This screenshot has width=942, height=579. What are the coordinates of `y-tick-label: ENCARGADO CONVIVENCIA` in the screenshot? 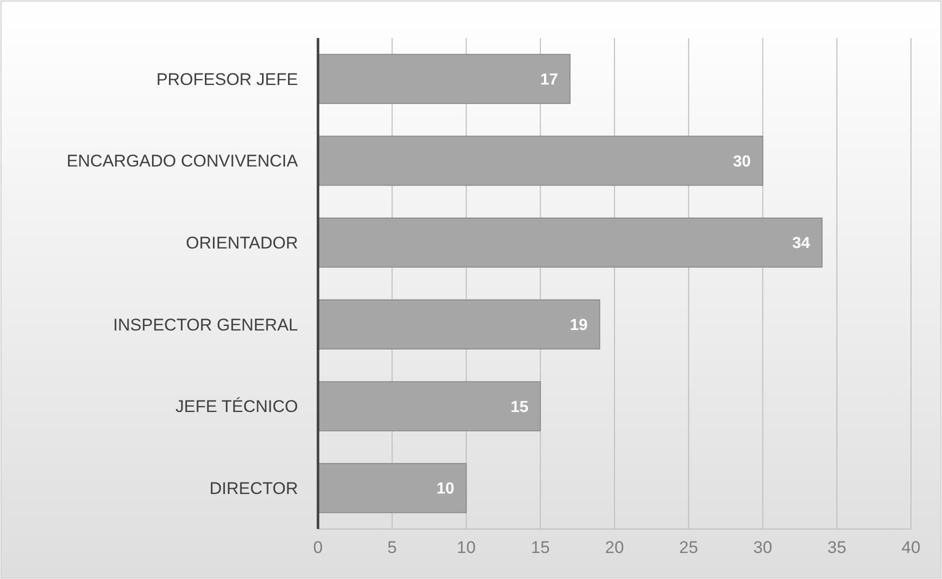 It's located at (182, 161).